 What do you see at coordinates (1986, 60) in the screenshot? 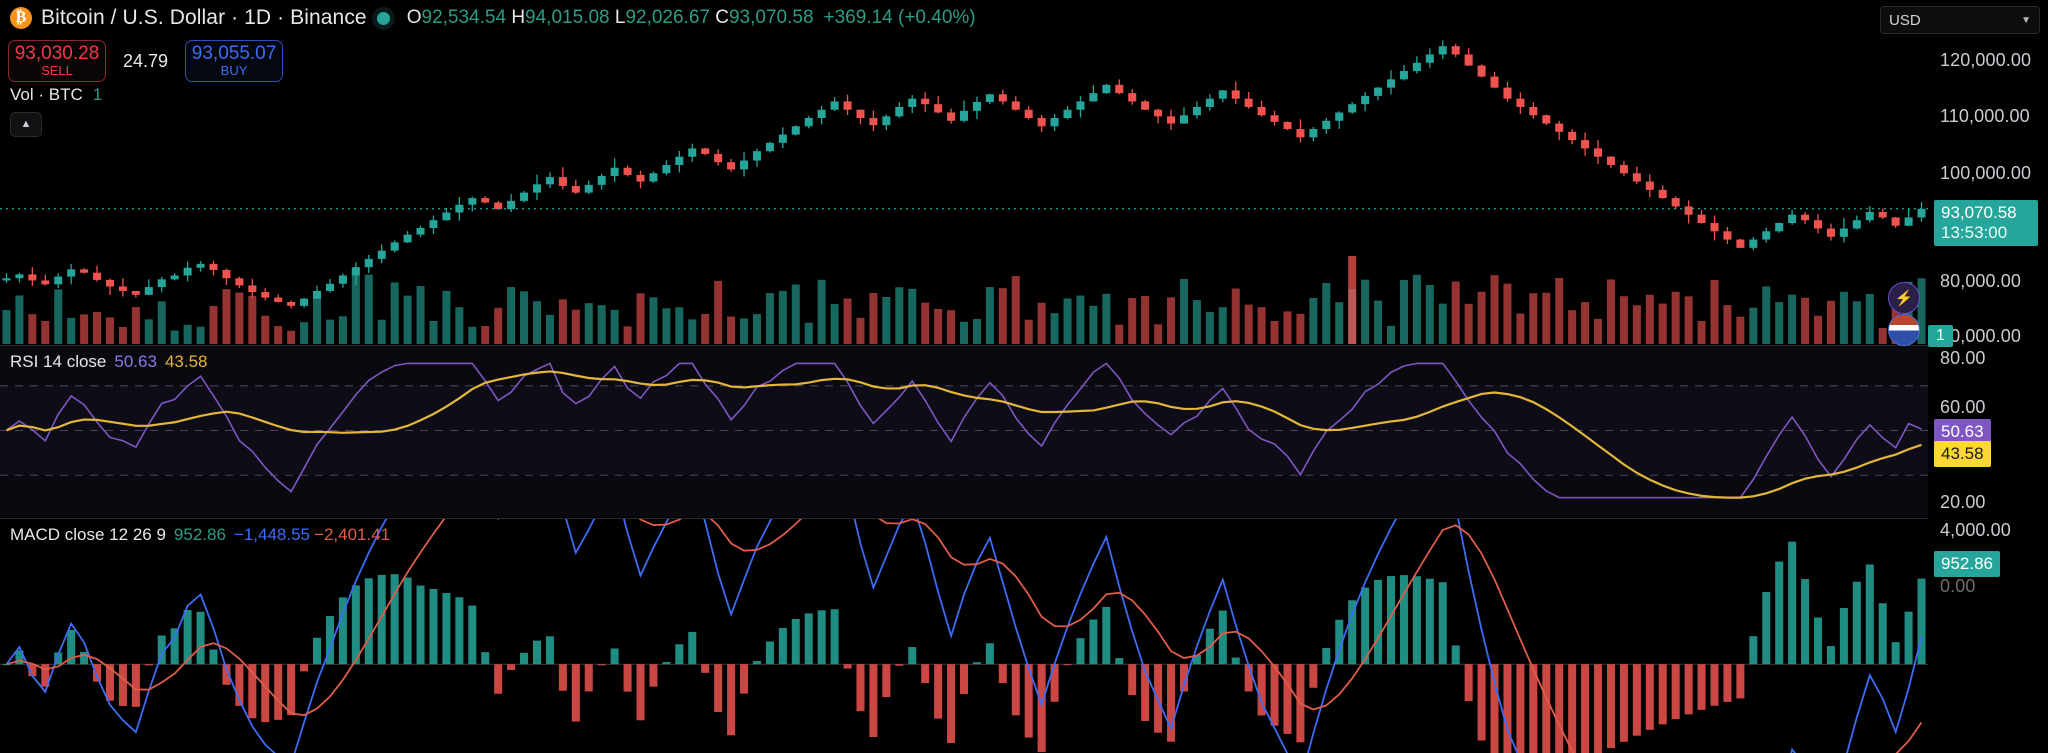
I see `axis-label-120k: 120,000.00` at bounding box center [1986, 60].